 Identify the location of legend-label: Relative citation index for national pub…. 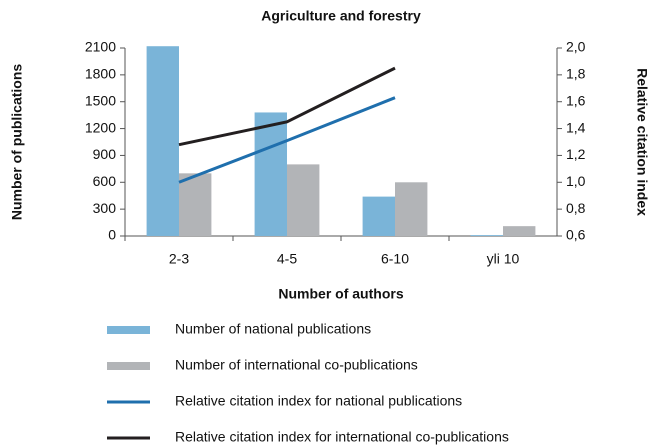
(318, 401).